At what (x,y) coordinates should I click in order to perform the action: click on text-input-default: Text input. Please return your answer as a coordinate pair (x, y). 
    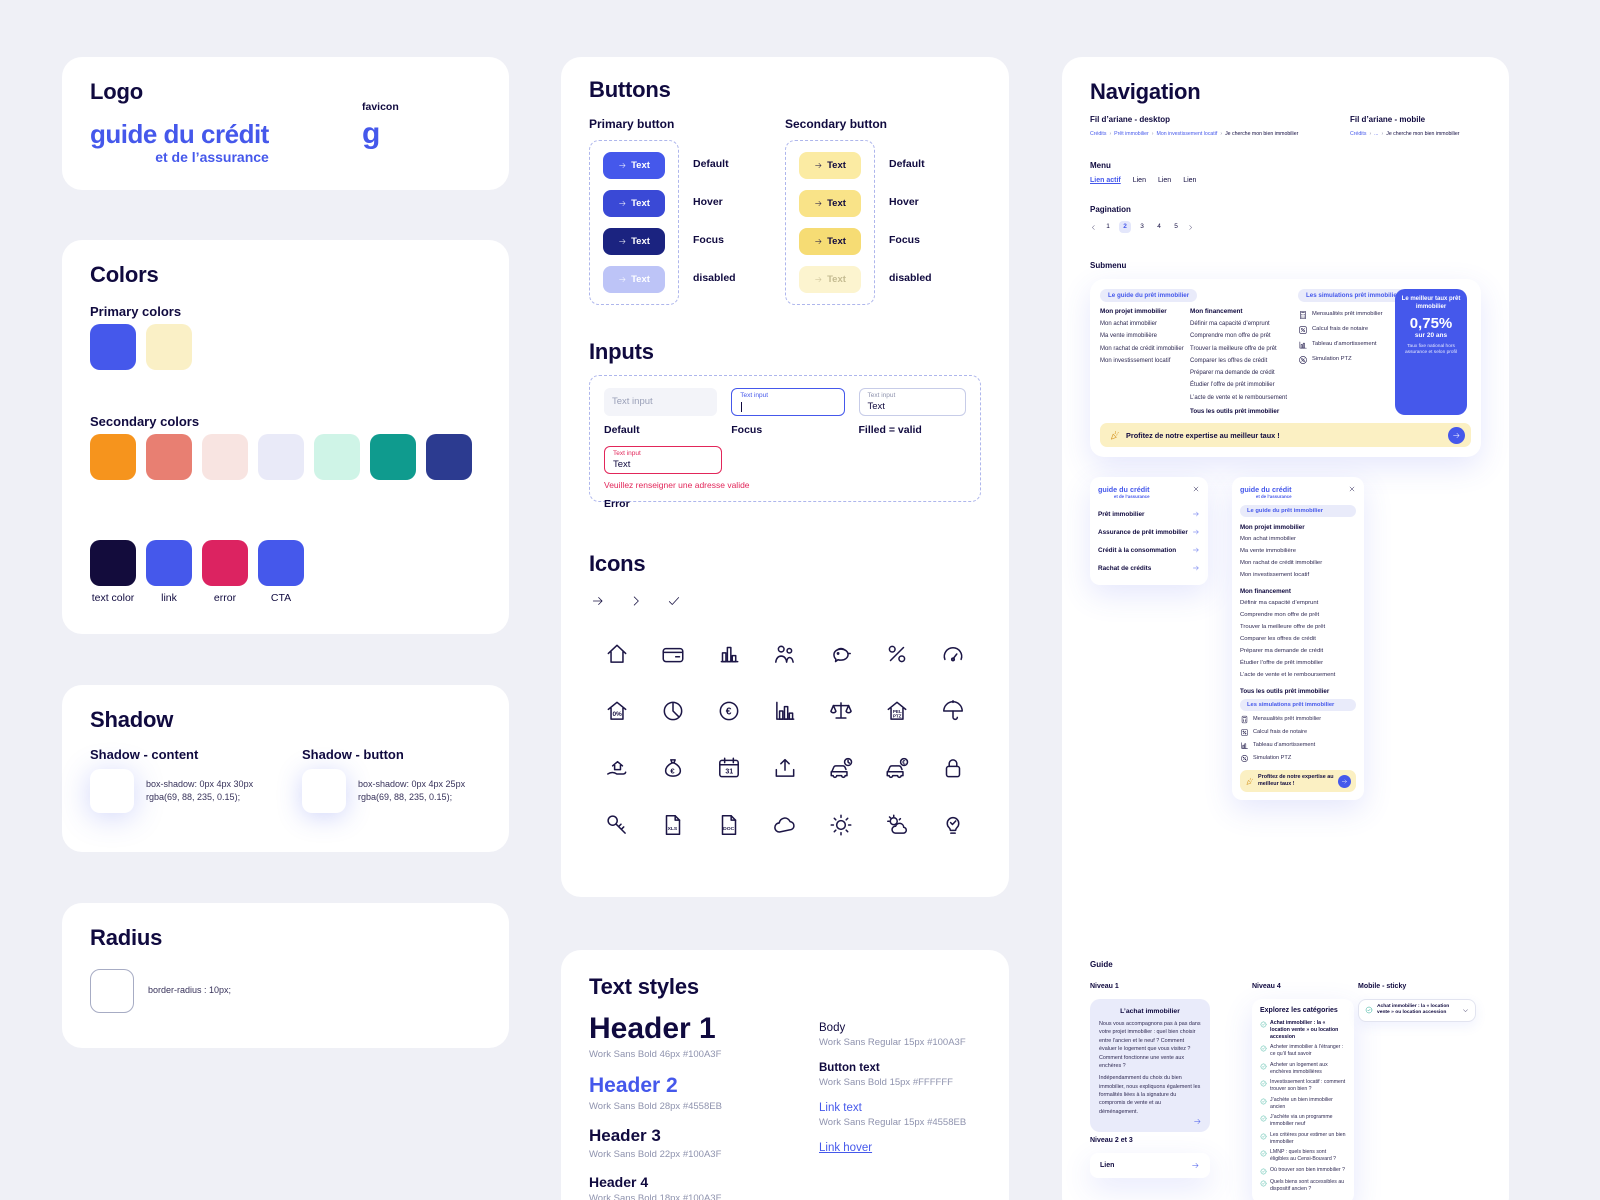
    Looking at the image, I should click on (661, 402).